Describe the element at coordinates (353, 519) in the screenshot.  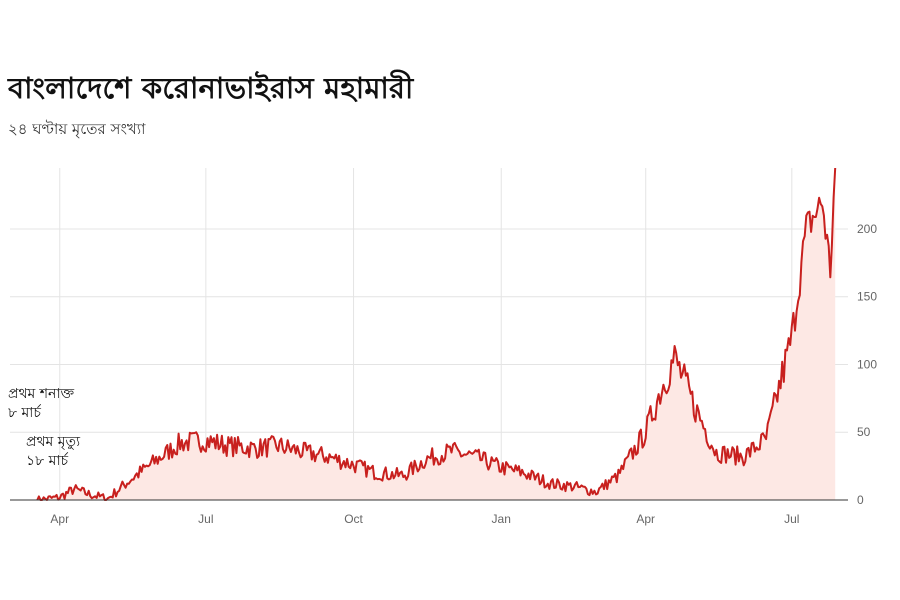
I see `x-tick-label: Oct` at that location.